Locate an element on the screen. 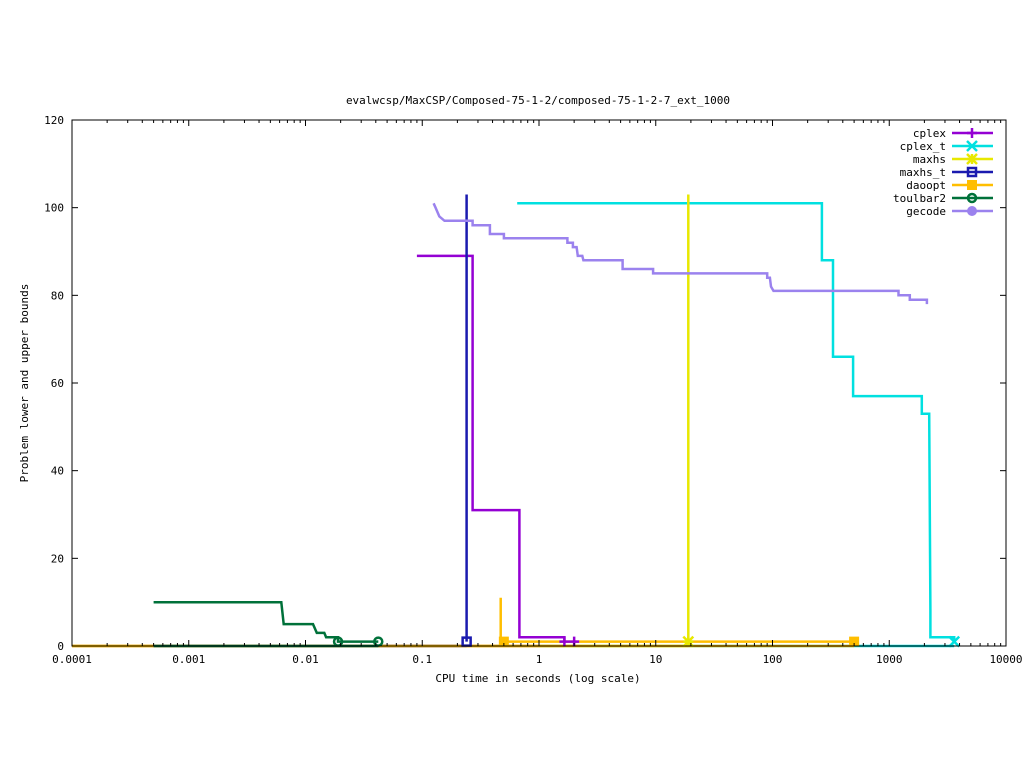  legend-label-cplex: cplex is located at coordinates (929, 133).